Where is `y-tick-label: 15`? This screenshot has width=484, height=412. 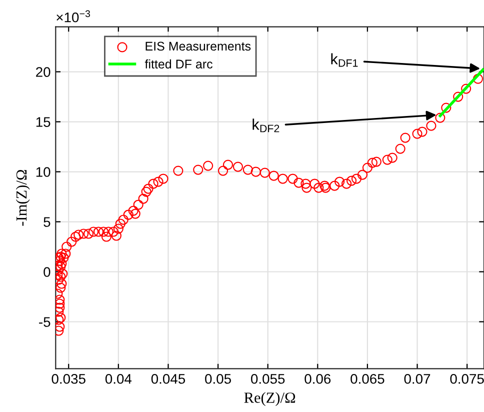 y-tick-label: 15 is located at coordinates (43, 122).